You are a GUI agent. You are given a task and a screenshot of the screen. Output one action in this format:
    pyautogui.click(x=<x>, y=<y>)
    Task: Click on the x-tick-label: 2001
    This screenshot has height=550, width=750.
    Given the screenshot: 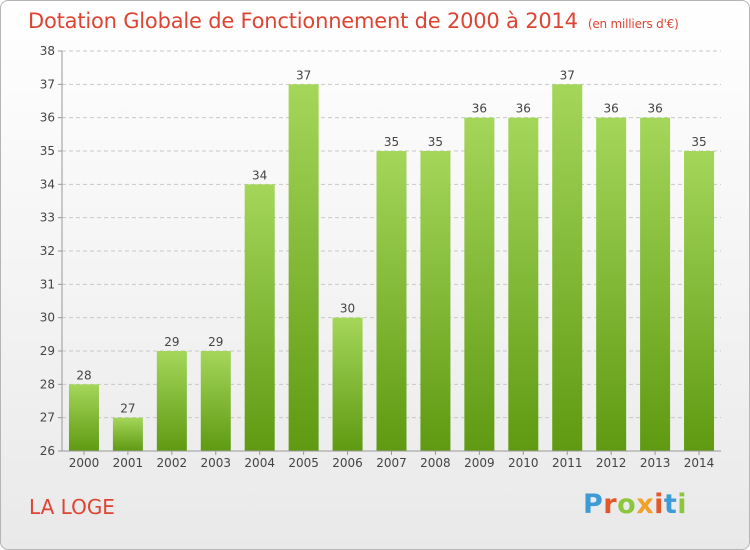 What is the action you would take?
    pyautogui.click(x=128, y=463)
    